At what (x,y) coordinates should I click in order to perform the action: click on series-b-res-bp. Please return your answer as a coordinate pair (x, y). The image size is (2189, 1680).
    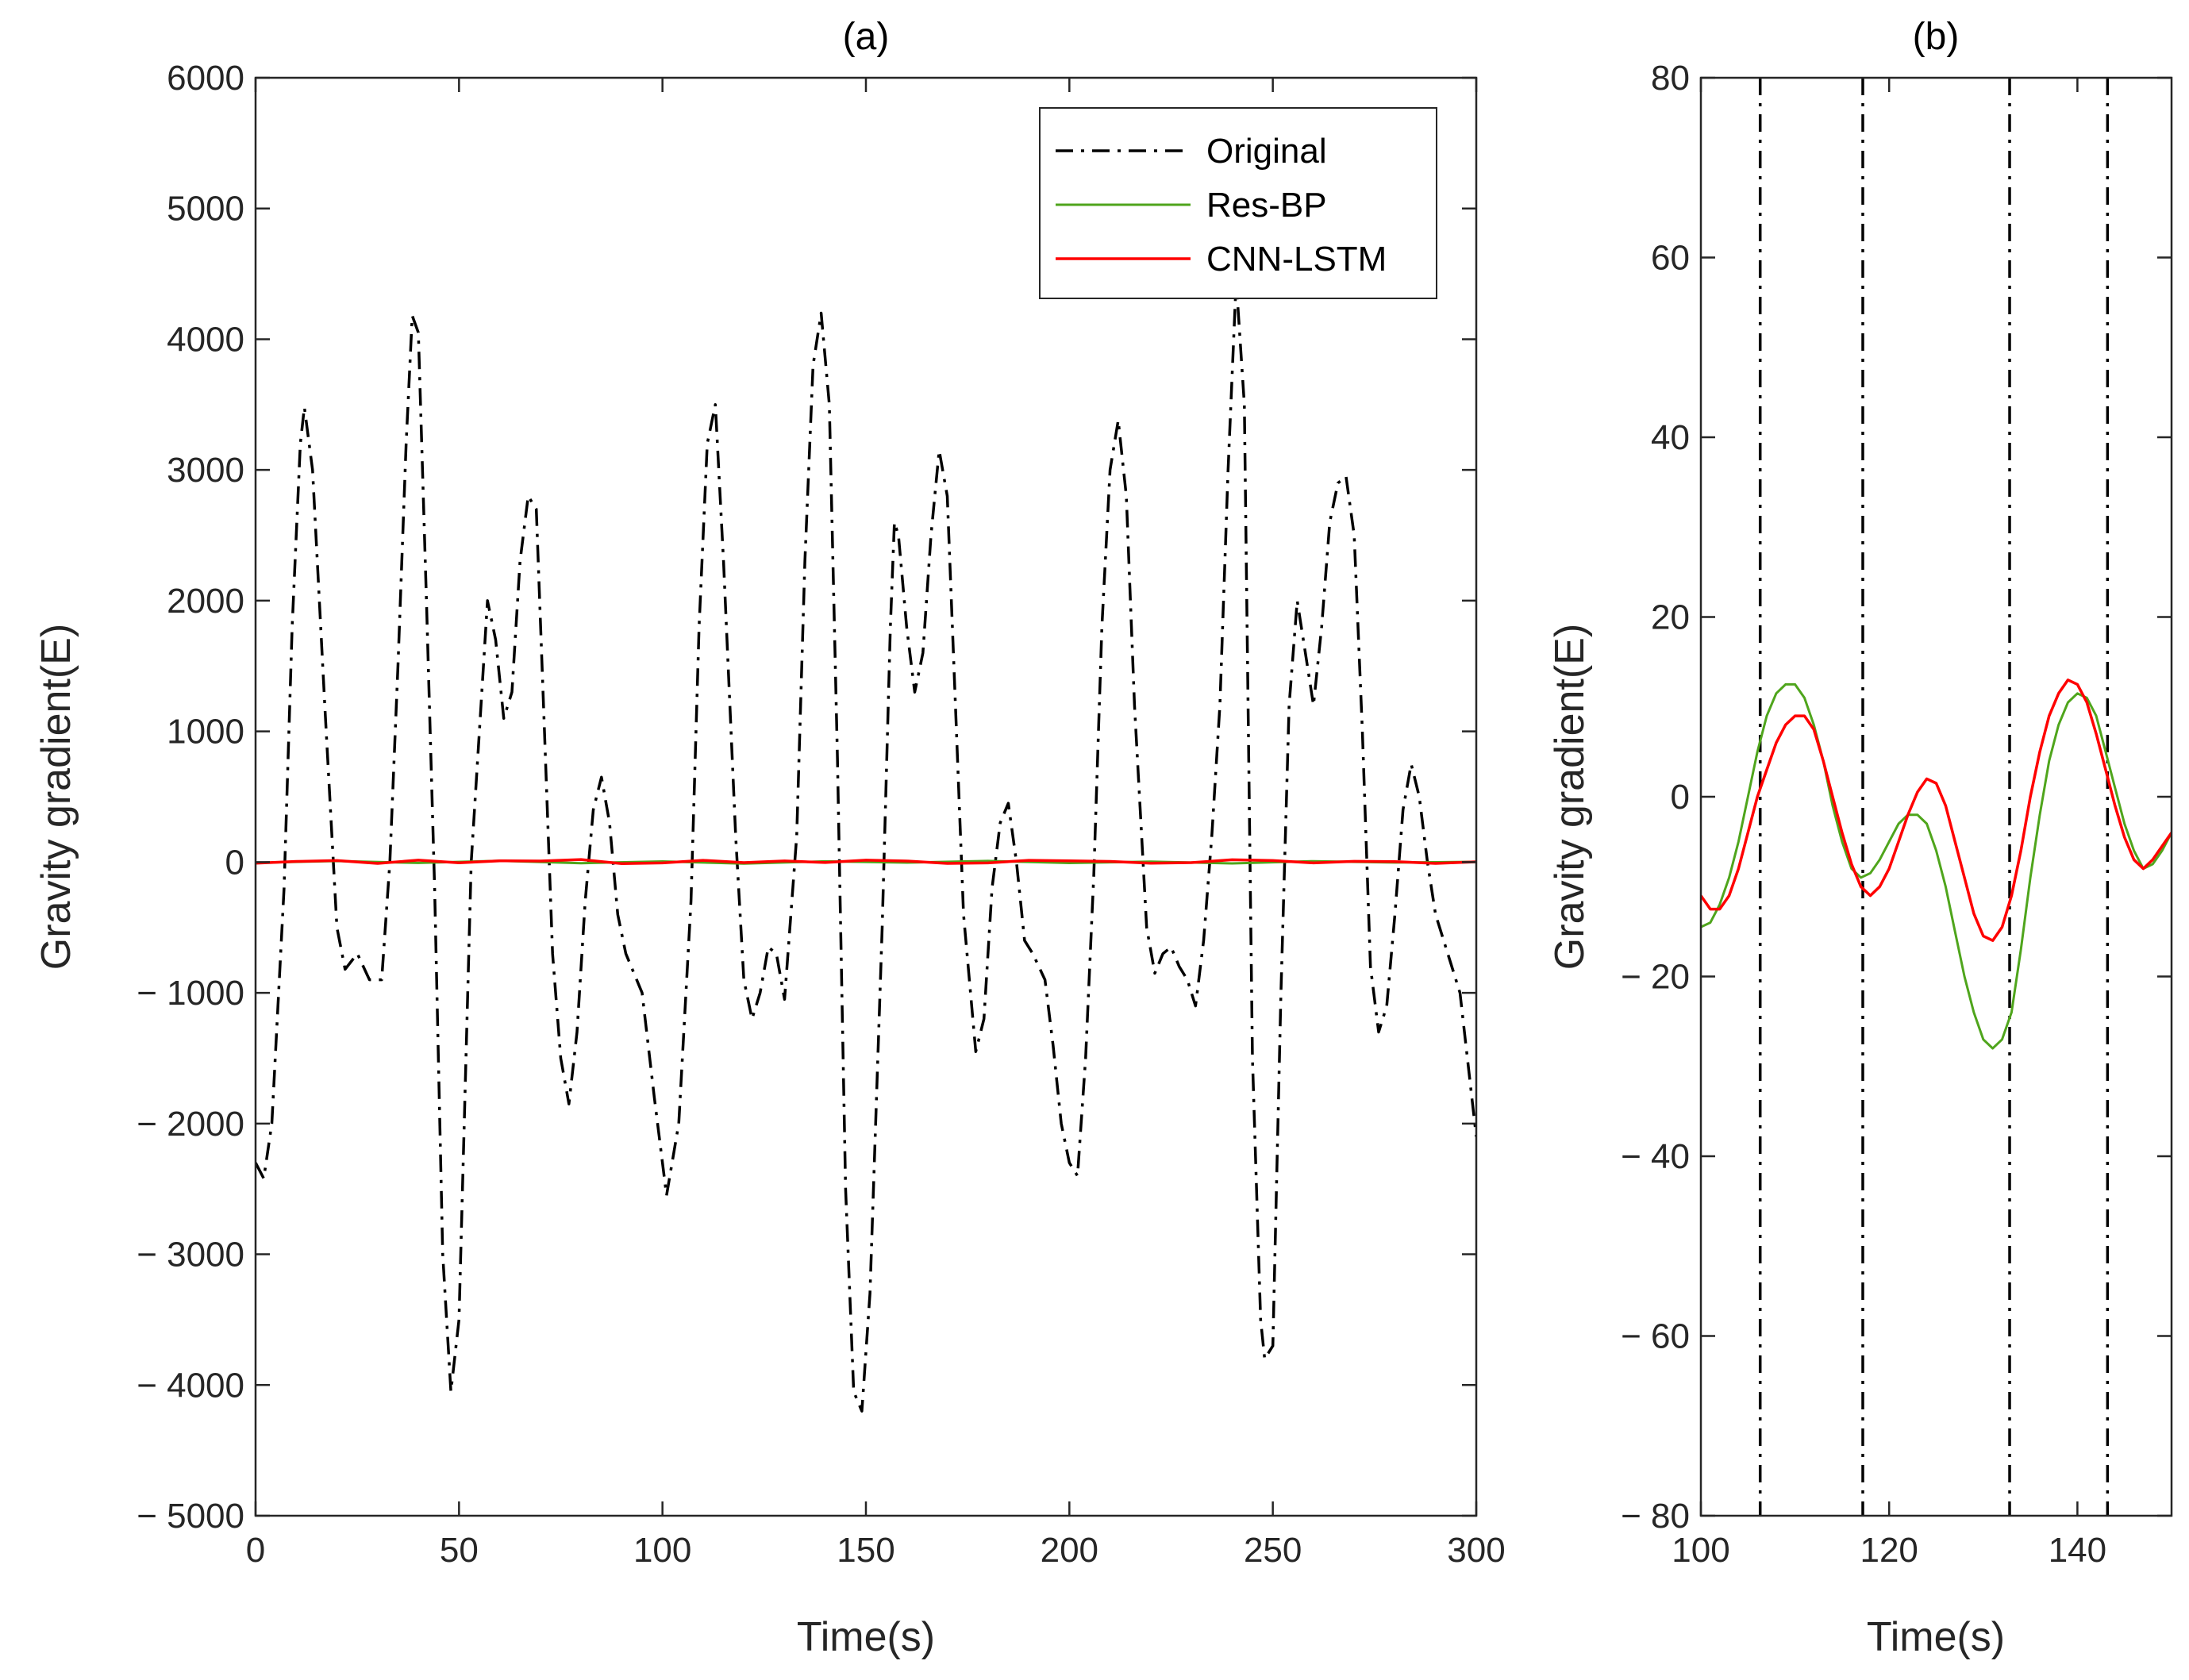
    Looking at the image, I should click on (1937, 866).